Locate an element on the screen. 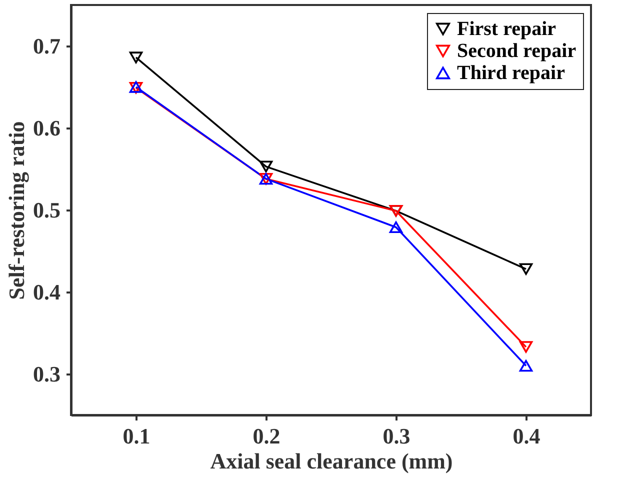 The width and height of the screenshot is (621, 487). y-tick-label: 0.6 is located at coordinates (46, 128).